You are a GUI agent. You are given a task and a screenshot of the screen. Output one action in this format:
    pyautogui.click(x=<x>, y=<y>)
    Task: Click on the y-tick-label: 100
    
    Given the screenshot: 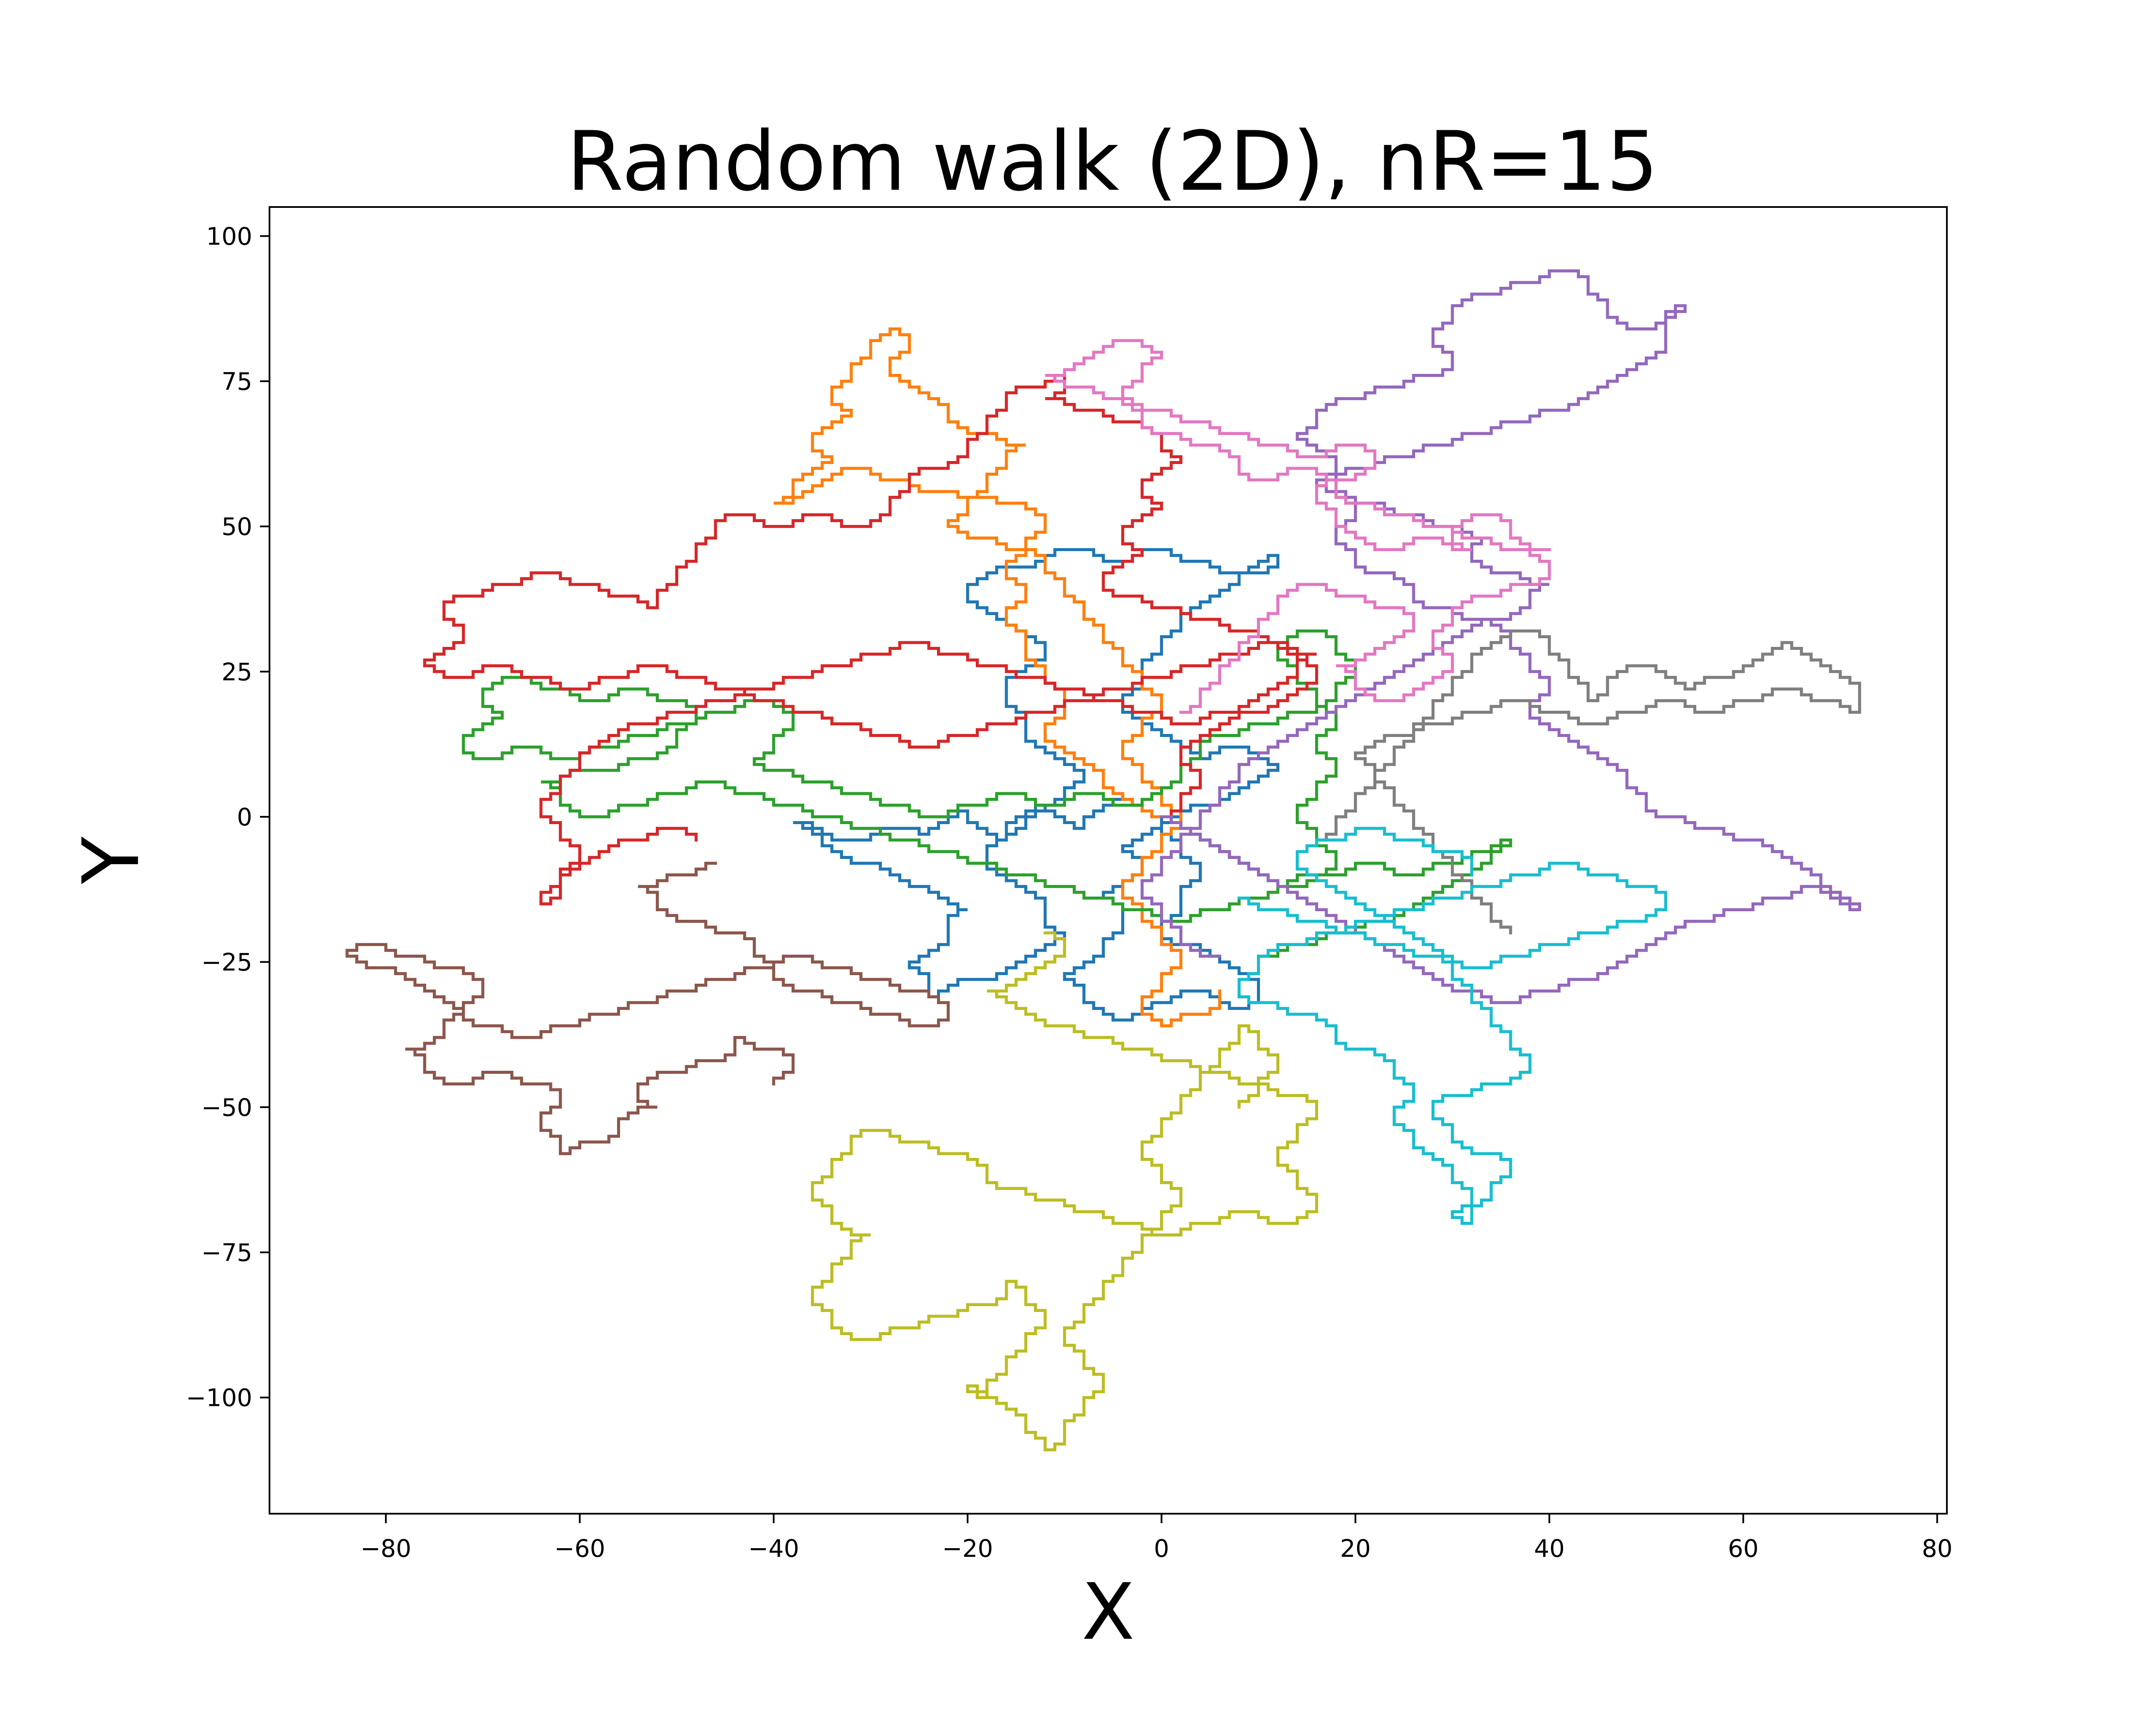 What is the action you would take?
    pyautogui.click(x=229, y=237)
    